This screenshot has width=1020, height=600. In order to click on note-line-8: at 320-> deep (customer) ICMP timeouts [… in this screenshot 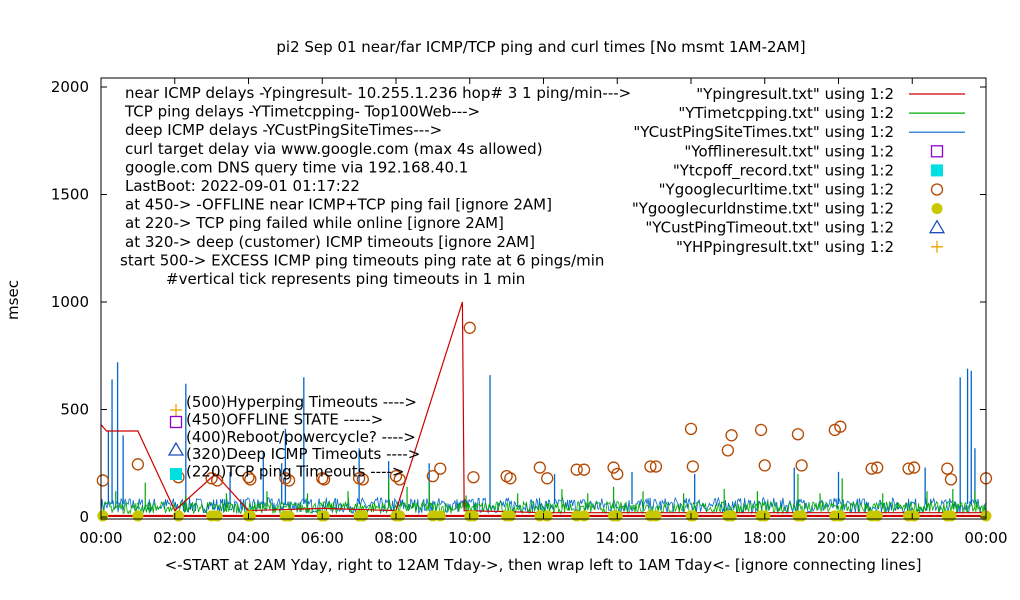, I will do `click(330, 242)`.